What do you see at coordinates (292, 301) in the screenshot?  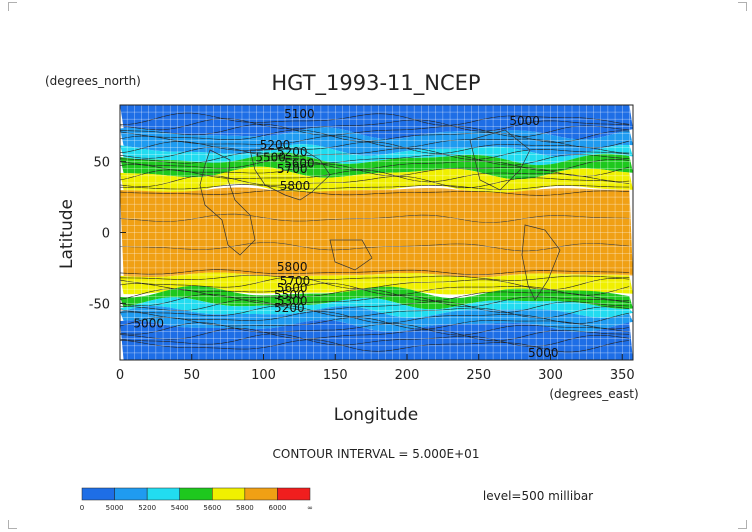 I see `contour-label: 5300` at bounding box center [292, 301].